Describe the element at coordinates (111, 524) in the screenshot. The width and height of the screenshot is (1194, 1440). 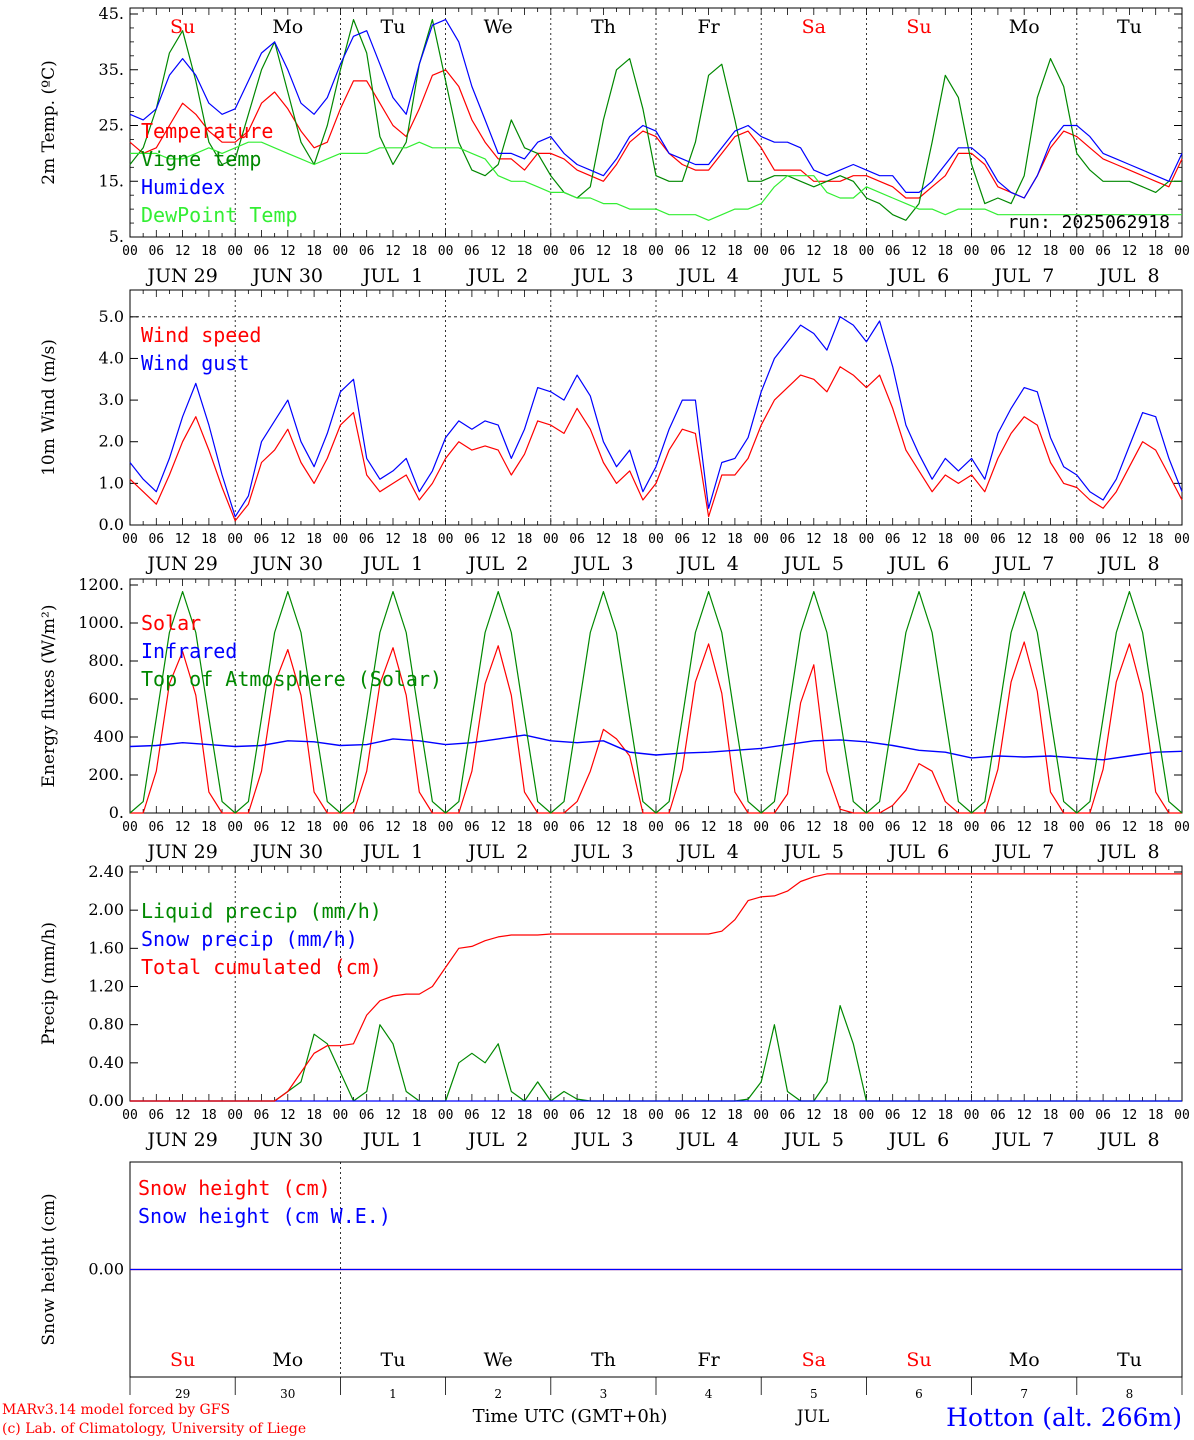
I see `y-tick-label: 0.0` at that location.